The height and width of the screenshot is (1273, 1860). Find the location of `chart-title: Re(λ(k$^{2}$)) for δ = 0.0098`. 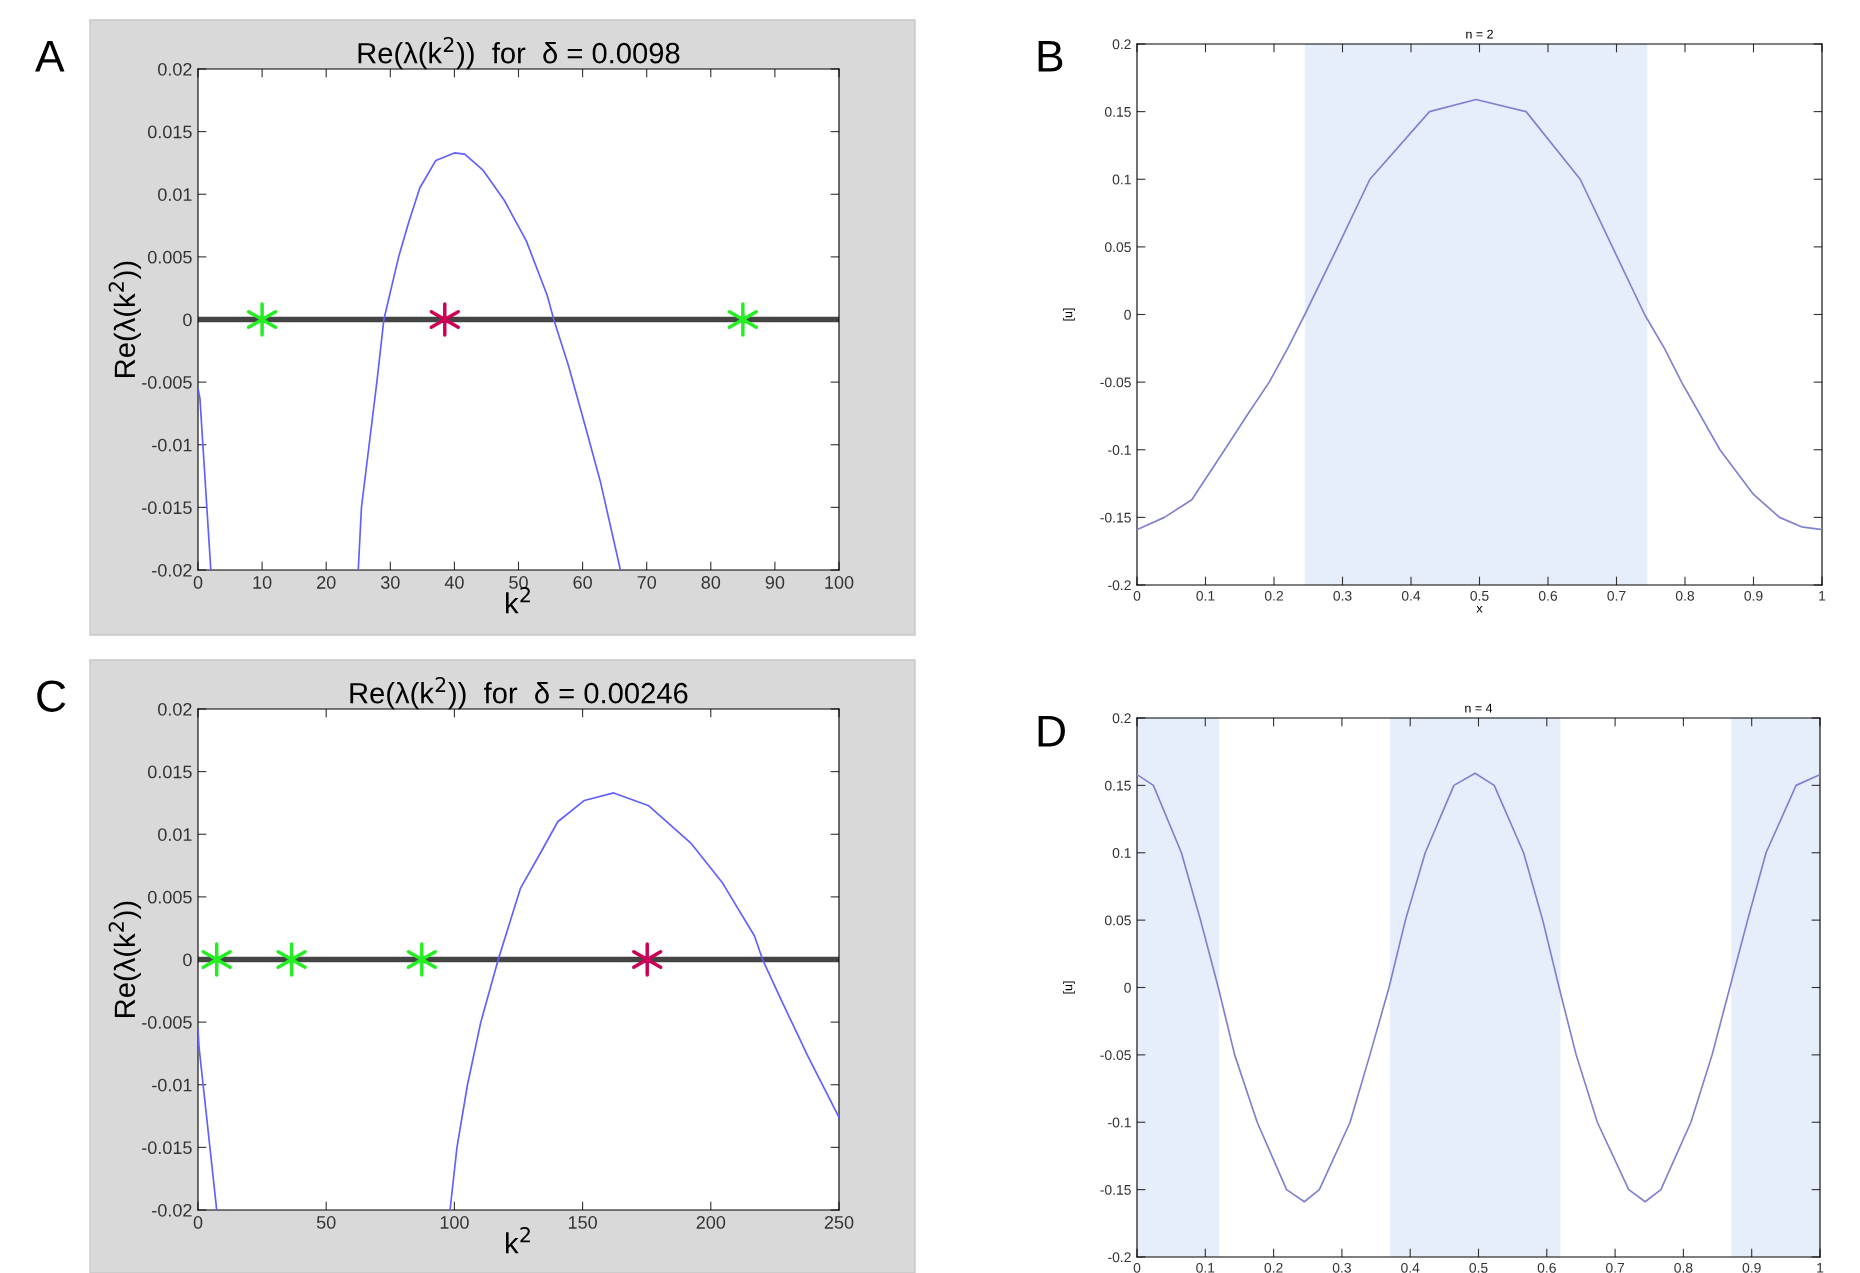

chart-title: Re(λ(k$^{2}$)) for δ = 0.0098 is located at coordinates (519, 53).